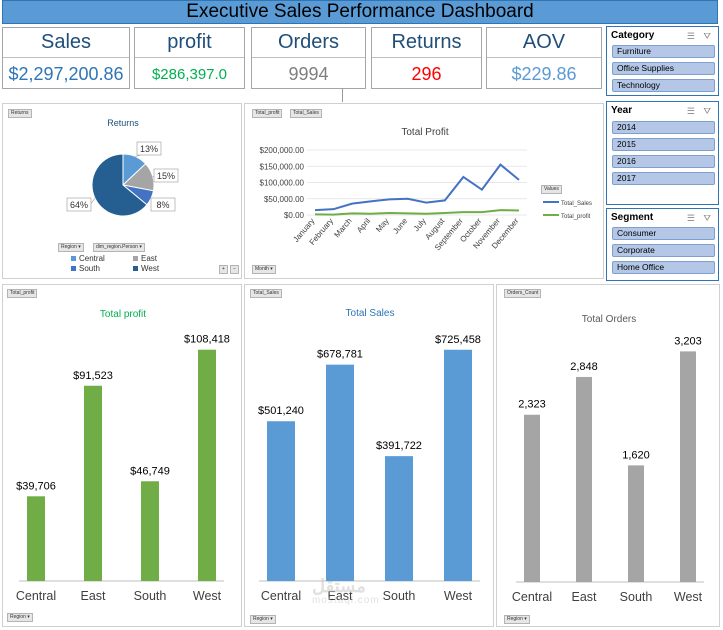 Image resolution: width=723 pixels, height=630 pixels. I want to click on slicer-item-home-office: Home Office, so click(663, 267).